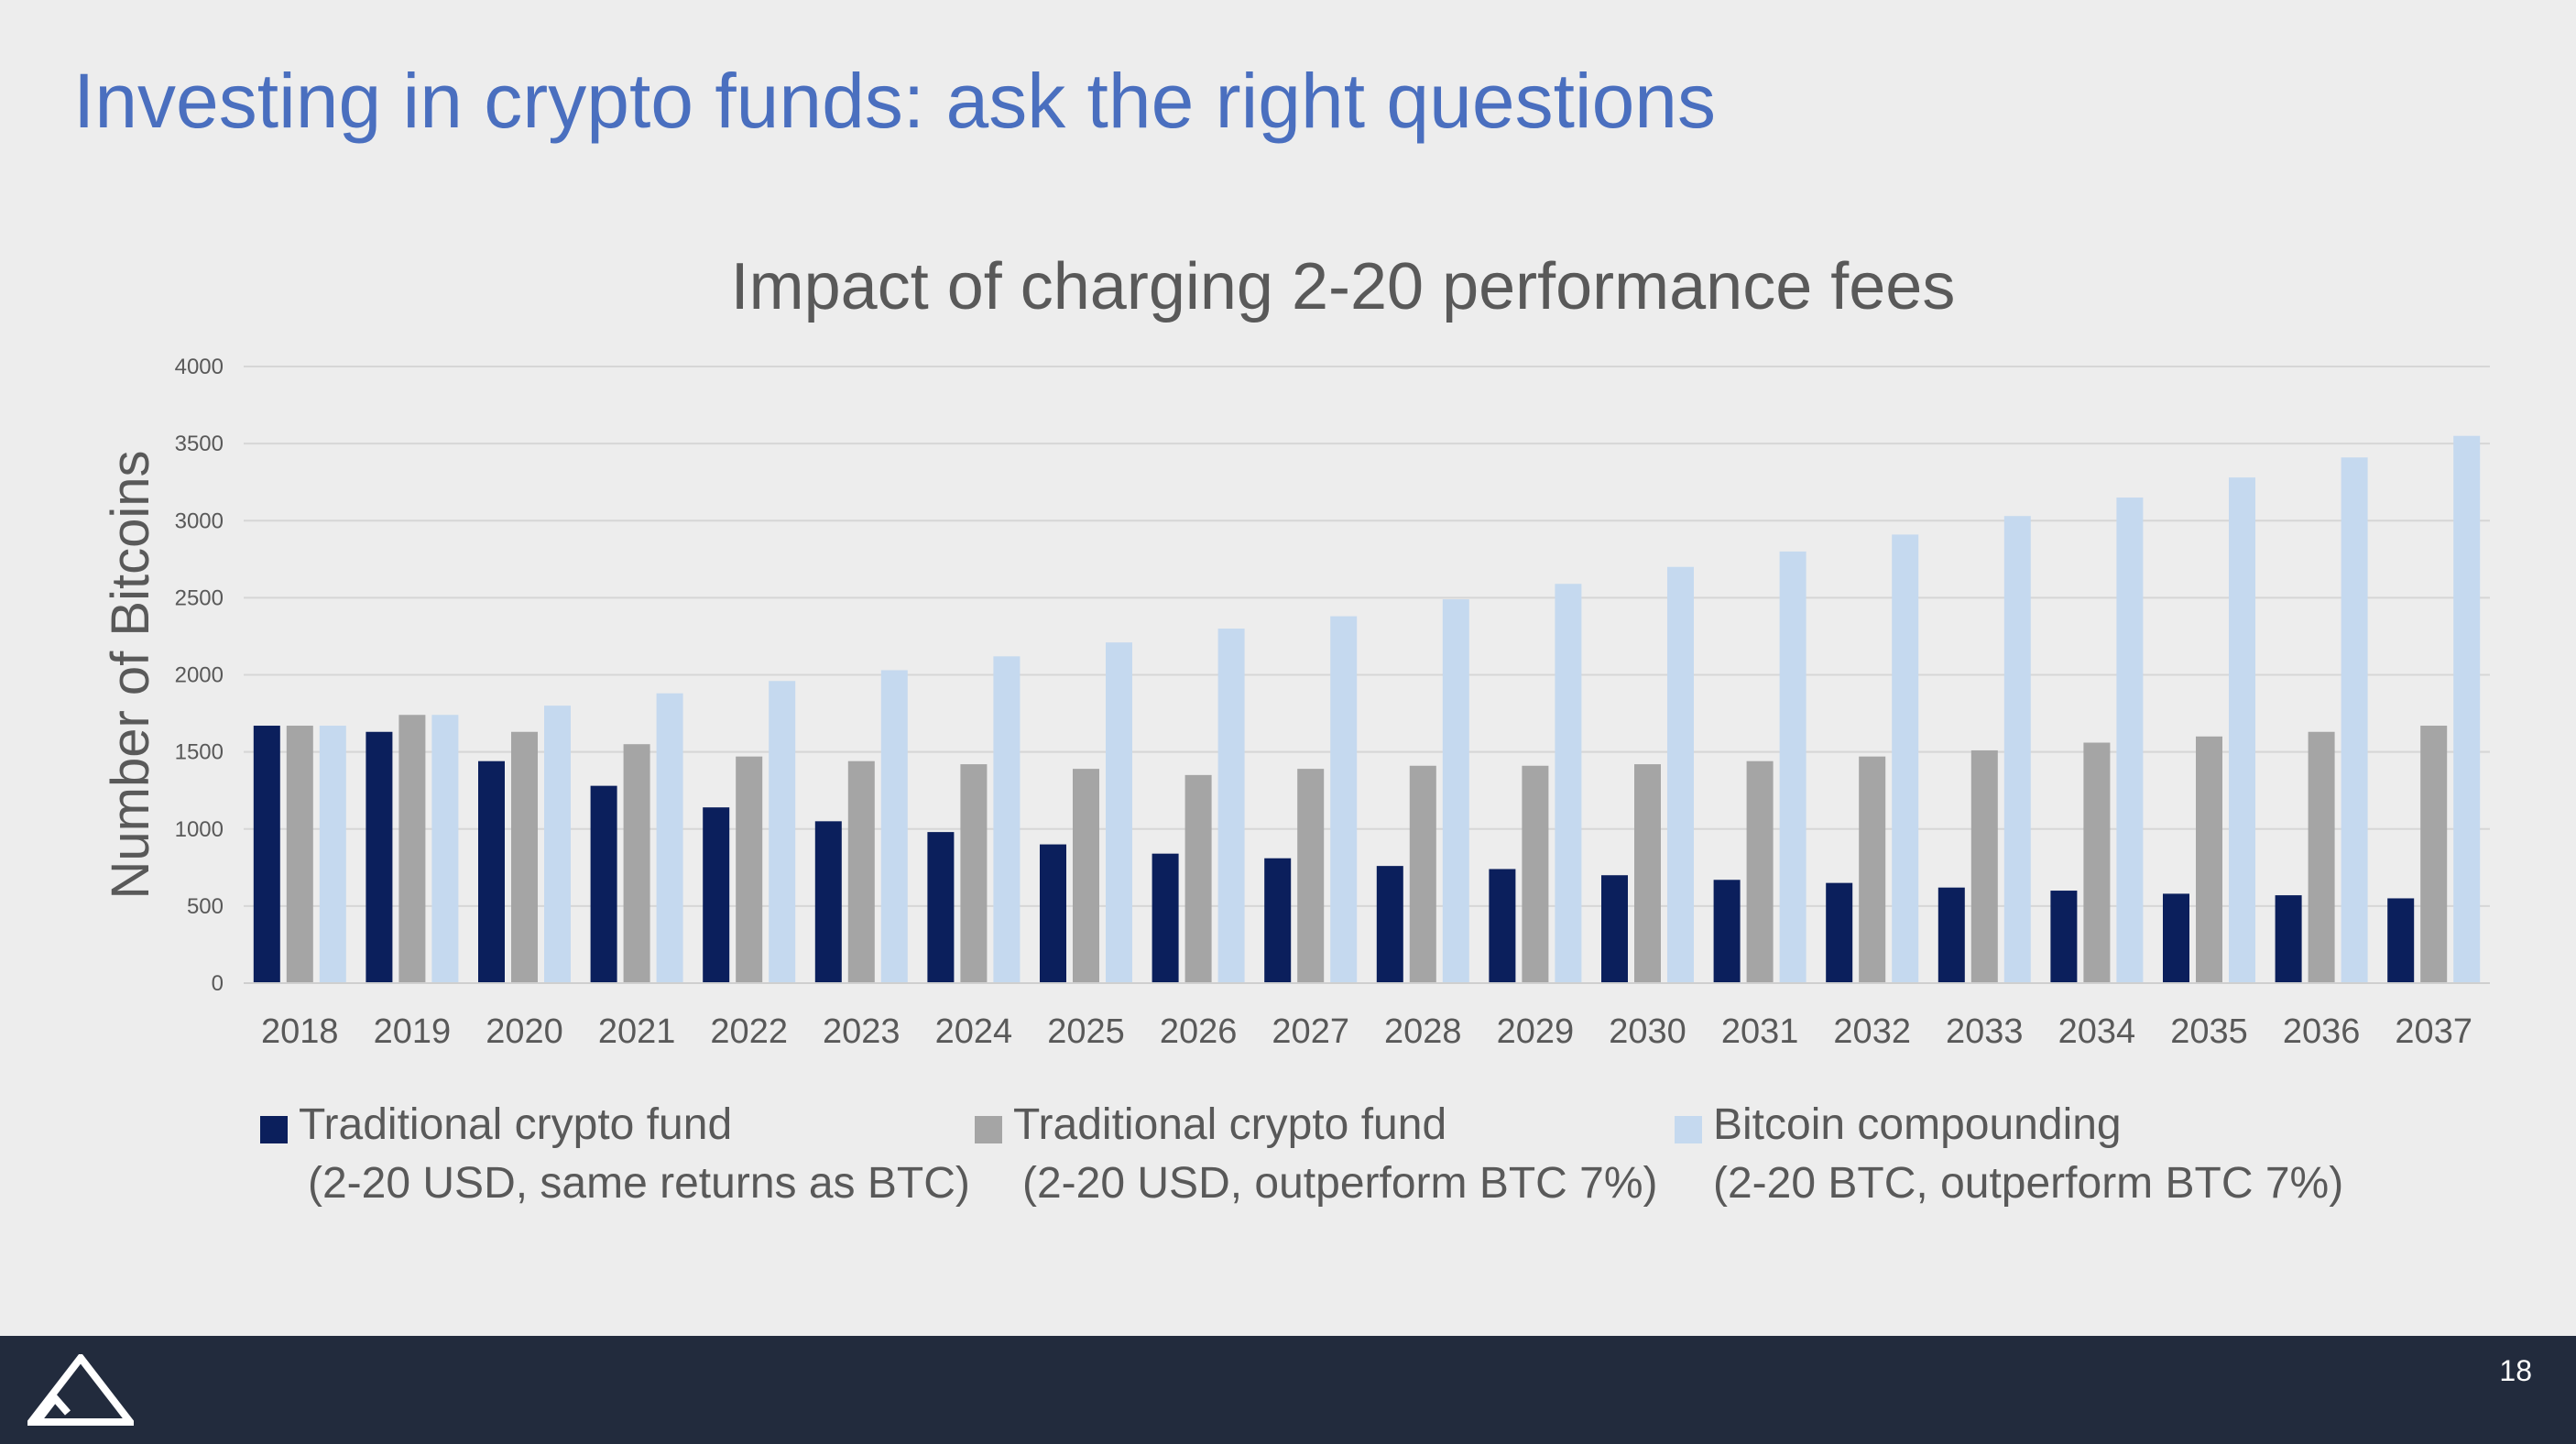 The image size is (2576, 1444). Describe the element at coordinates (300, 1031) in the screenshot. I see `x-tick-label: 2018` at that location.